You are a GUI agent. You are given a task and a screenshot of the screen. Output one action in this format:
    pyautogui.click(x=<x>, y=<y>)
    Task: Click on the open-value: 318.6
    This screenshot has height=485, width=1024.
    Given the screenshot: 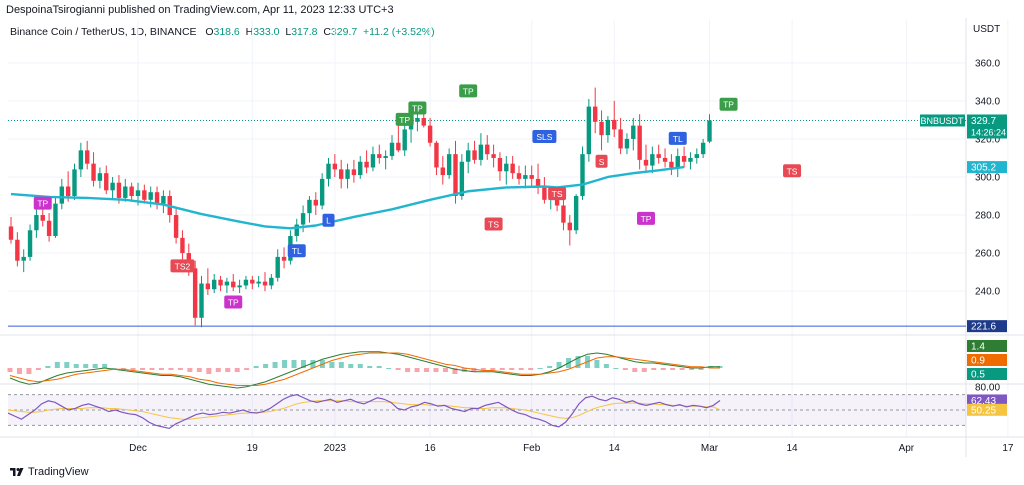 What is the action you would take?
    pyautogui.click(x=226, y=32)
    